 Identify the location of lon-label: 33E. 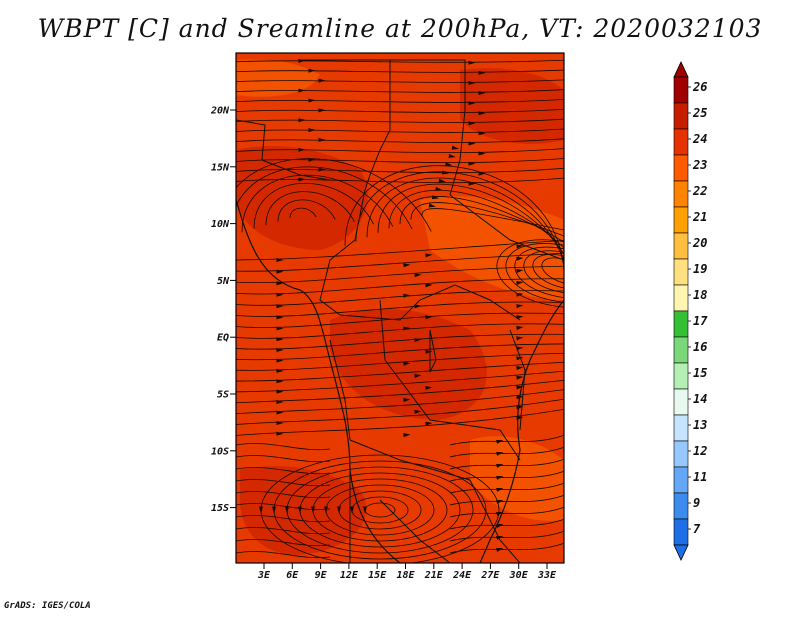
(547, 575).